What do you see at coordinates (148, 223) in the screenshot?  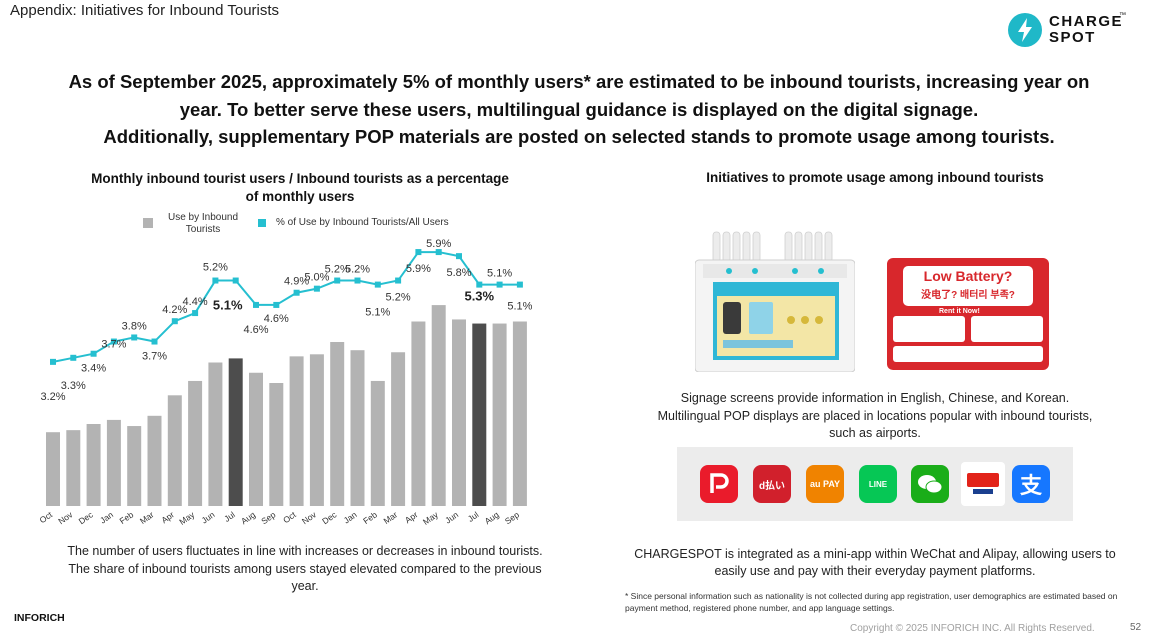 I see `legend-bar-swatch` at bounding box center [148, 223].